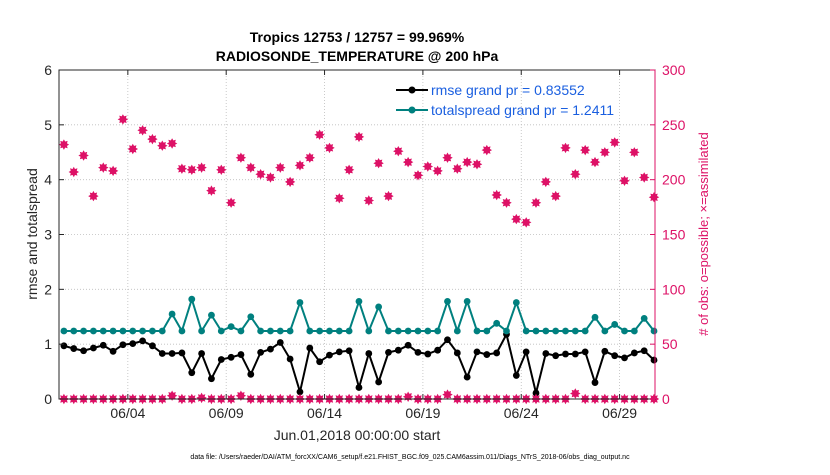 The image size is (830, 475). What do you see at coordinates (48, 125) in the screenshot?
I see `y-tick-label: 5` at bounding box center [48, 125].